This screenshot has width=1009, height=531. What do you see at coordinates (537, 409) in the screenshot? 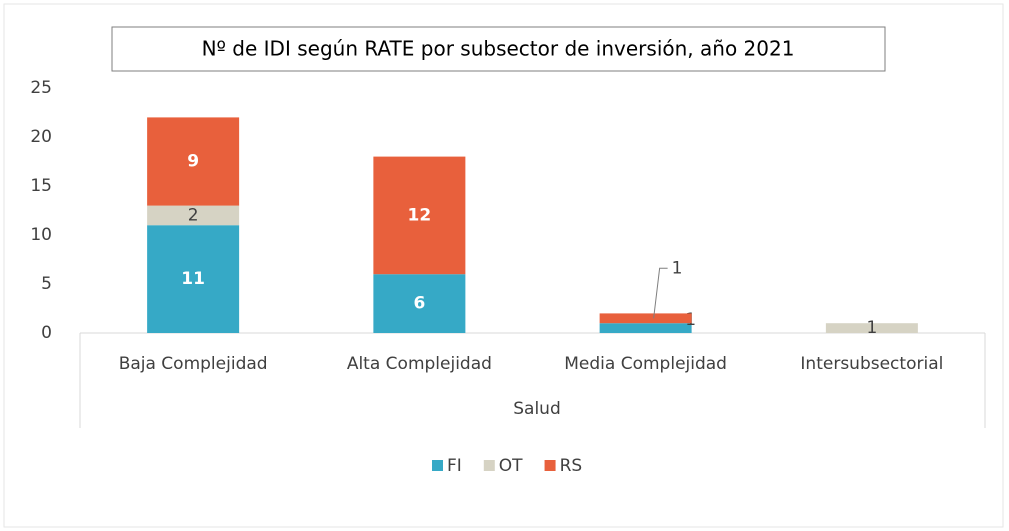
I see `x-group-label: Salud` at bounding box center [537, 409].